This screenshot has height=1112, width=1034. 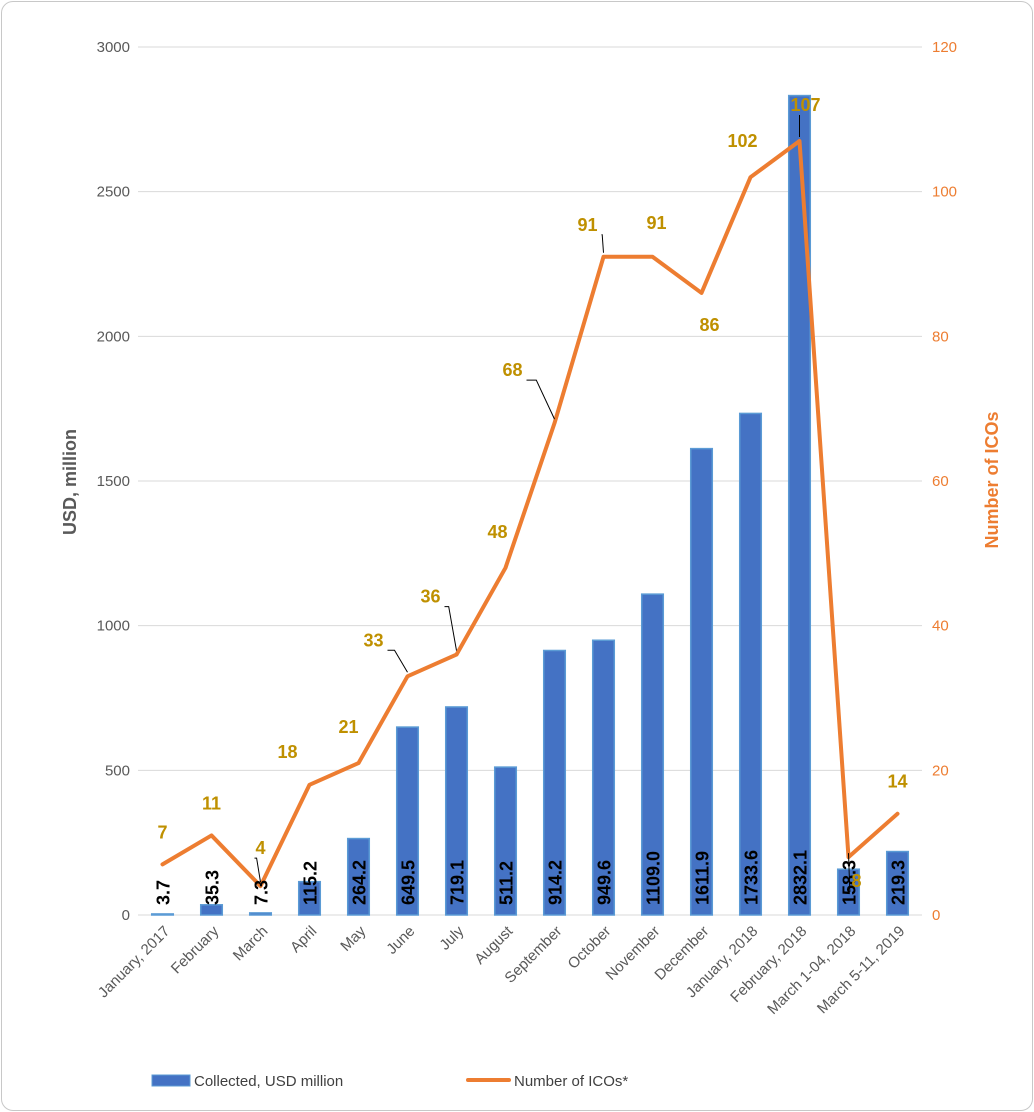 I want to click on y2-tick-label: 120, so click(x=944, y=47).